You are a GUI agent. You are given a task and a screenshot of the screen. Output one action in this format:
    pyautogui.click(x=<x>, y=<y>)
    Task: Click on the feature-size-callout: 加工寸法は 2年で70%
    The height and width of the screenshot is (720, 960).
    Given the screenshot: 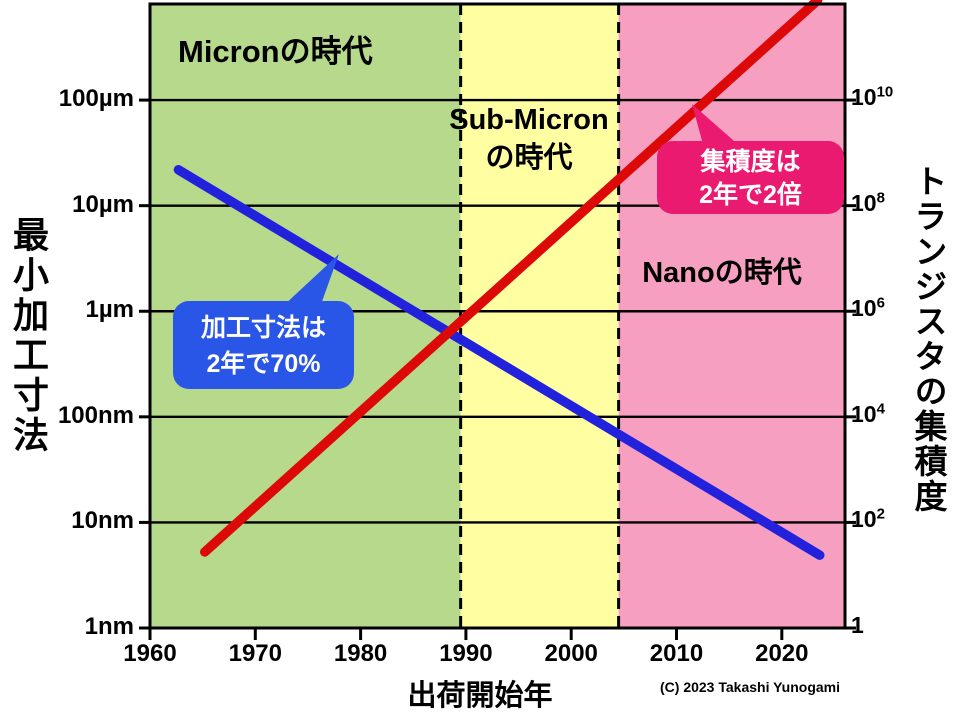 What is the action you would take?
    pyautogui.click(x=263, y=345)
    